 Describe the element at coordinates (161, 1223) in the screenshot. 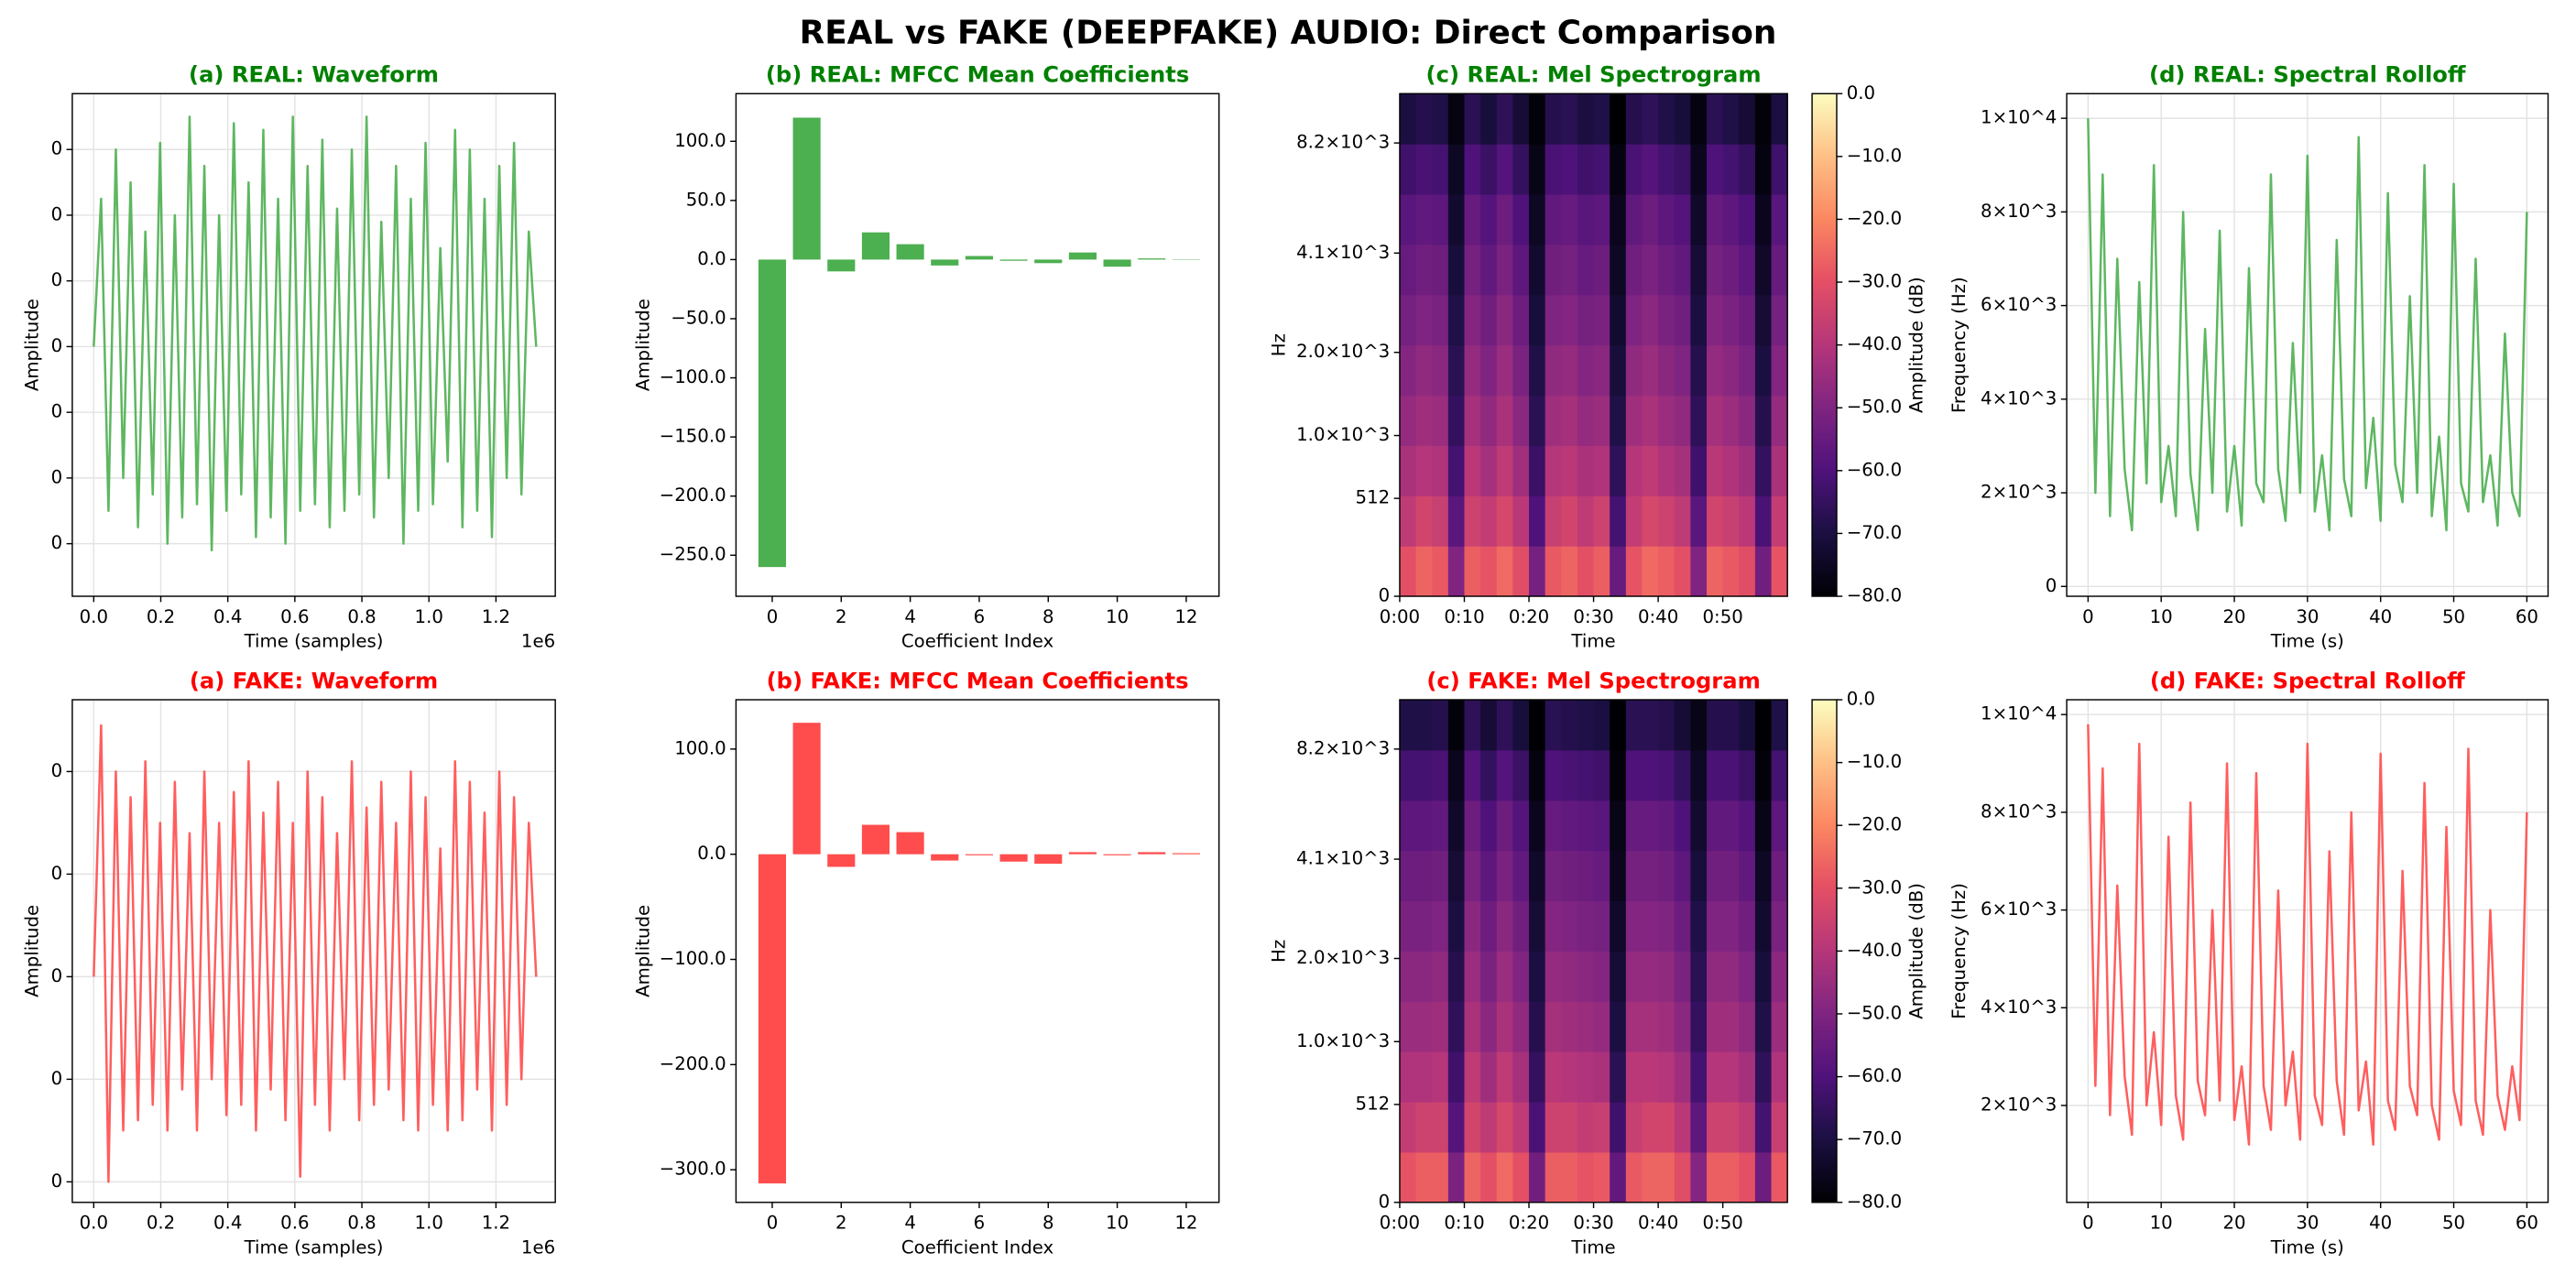

I see `x-tick-label: 0.2` at that location.